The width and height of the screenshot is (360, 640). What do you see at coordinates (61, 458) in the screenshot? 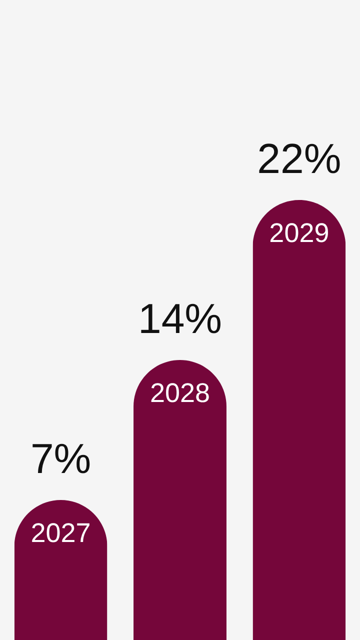
I see `data-label: 7%` at bounding box center [61, 458].